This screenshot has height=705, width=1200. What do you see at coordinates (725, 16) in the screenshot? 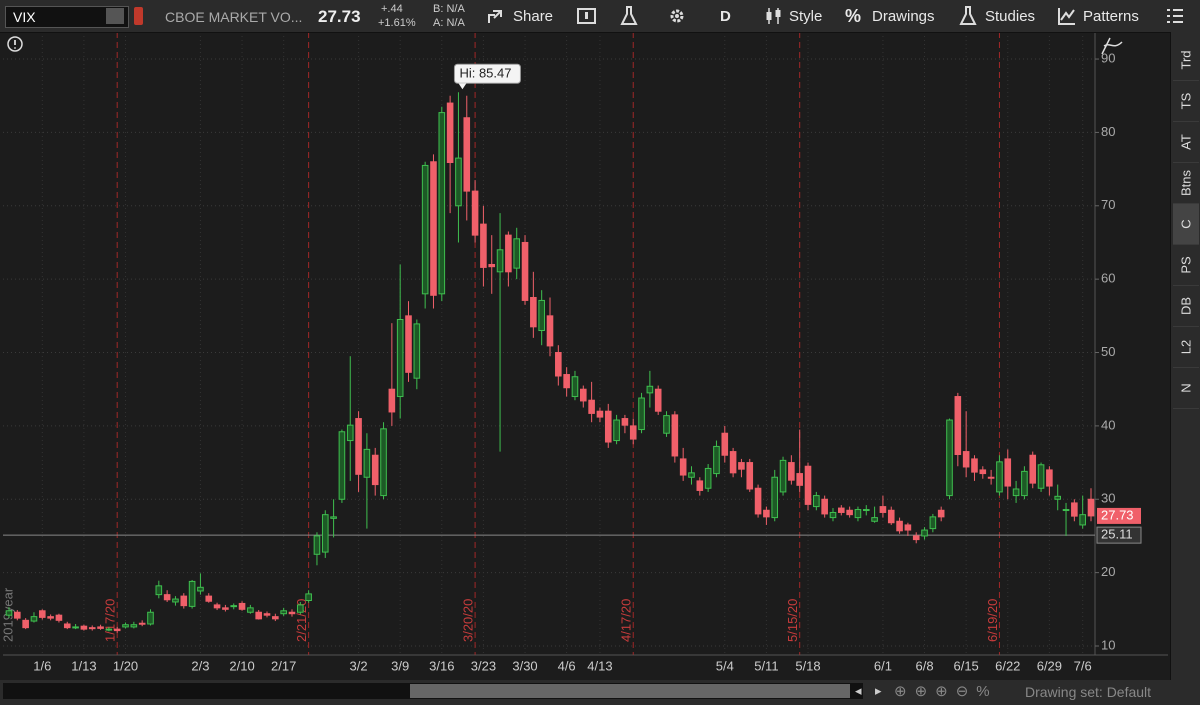
I see `aggregation-button: D` at bounding box center [725, 16].